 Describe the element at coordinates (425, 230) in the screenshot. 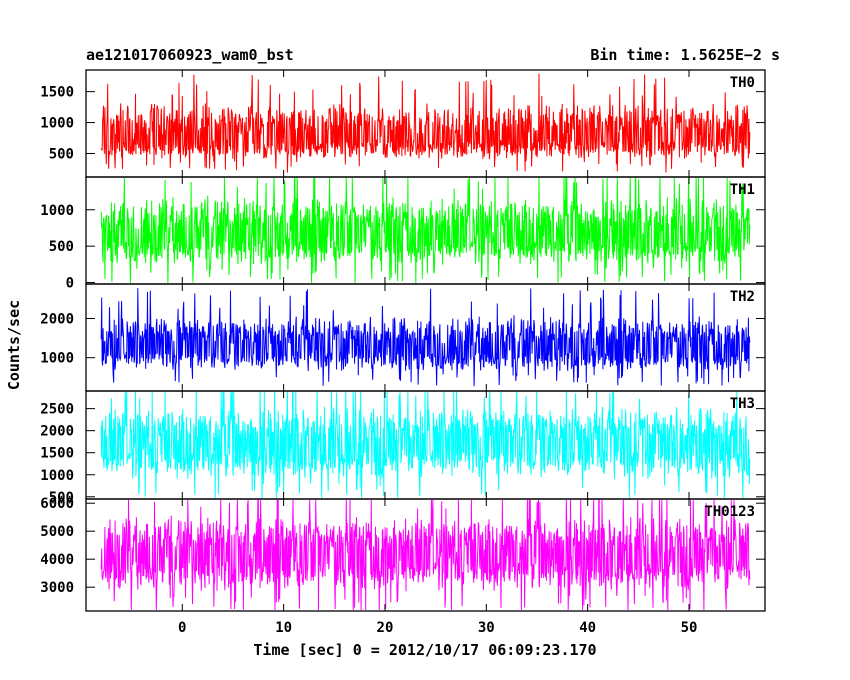

I see `series-line-th1` at that location.